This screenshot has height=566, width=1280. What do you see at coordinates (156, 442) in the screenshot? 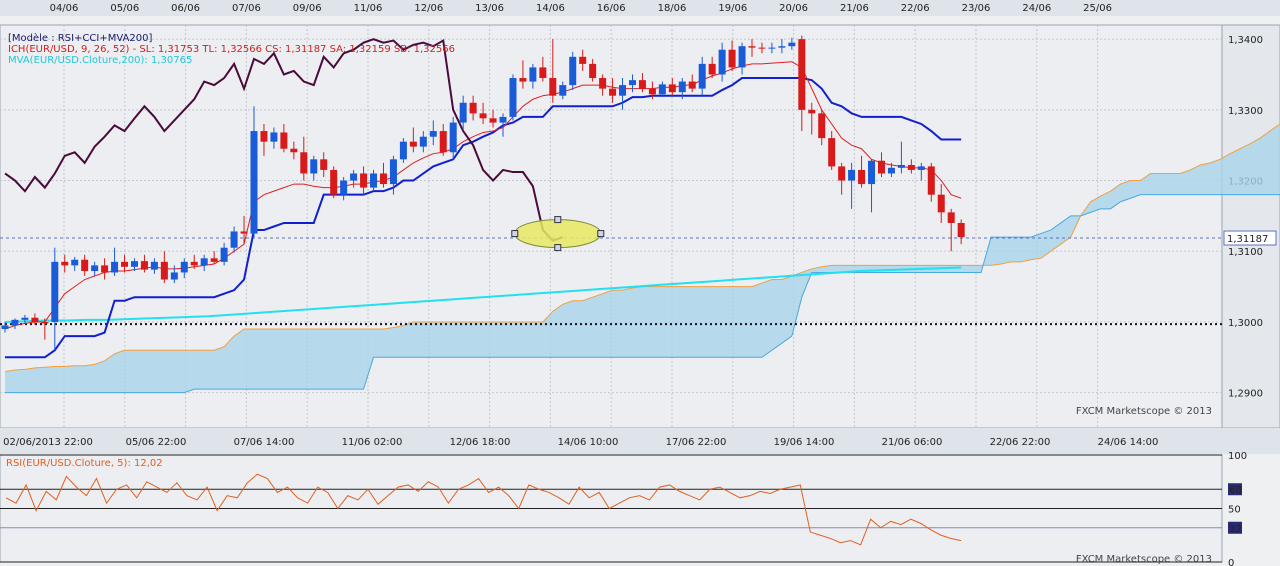
I see `bottom-date-label: 05/06 22:00` at bounding box center [156, 442].